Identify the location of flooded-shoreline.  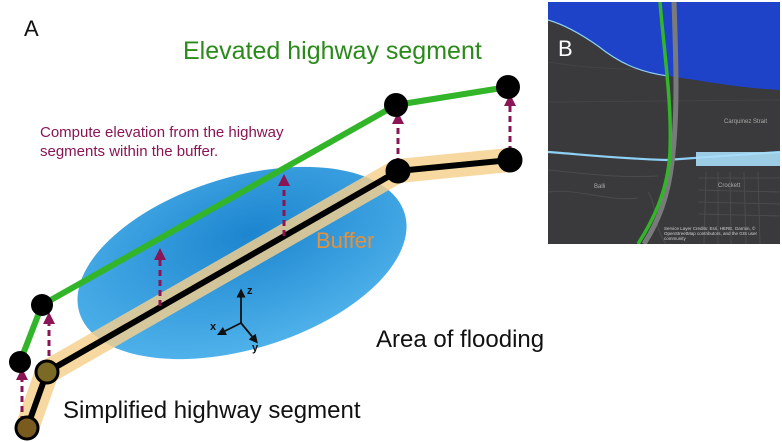
(664, 156).